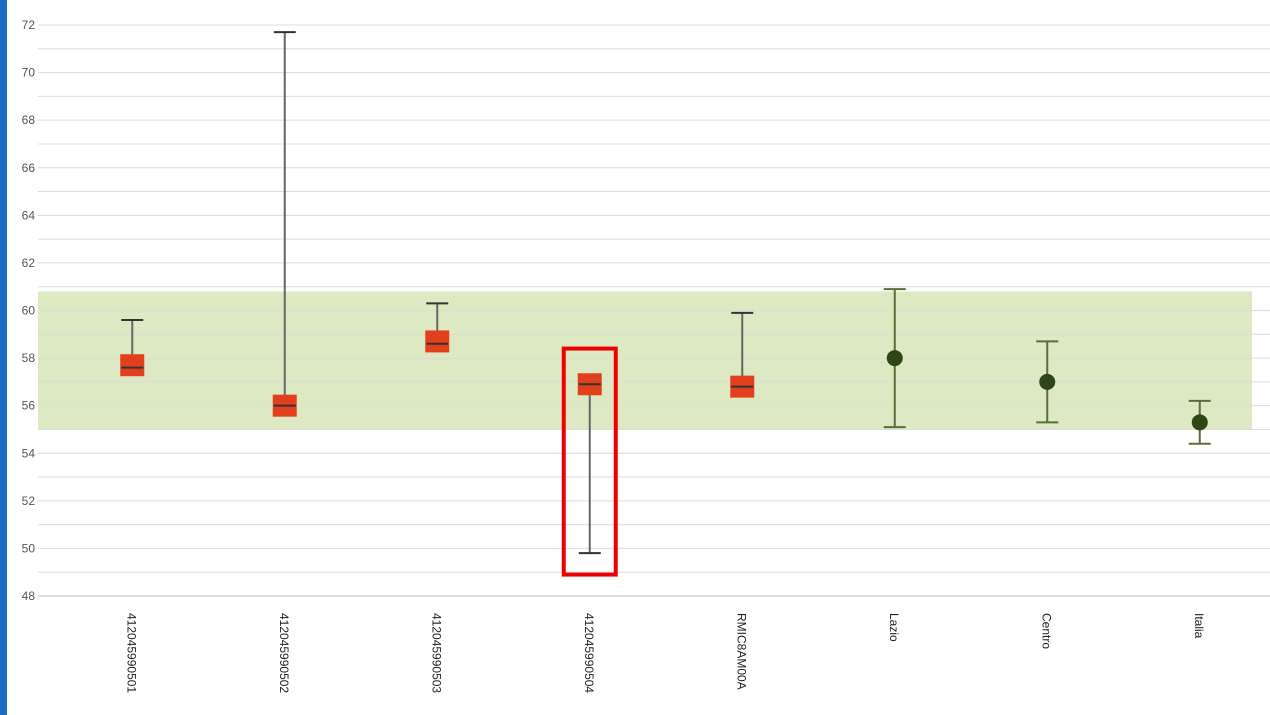 The height and width of the screenshot is (715, 1270). I want to click on y-tick-label: 58, so click(29, 358).